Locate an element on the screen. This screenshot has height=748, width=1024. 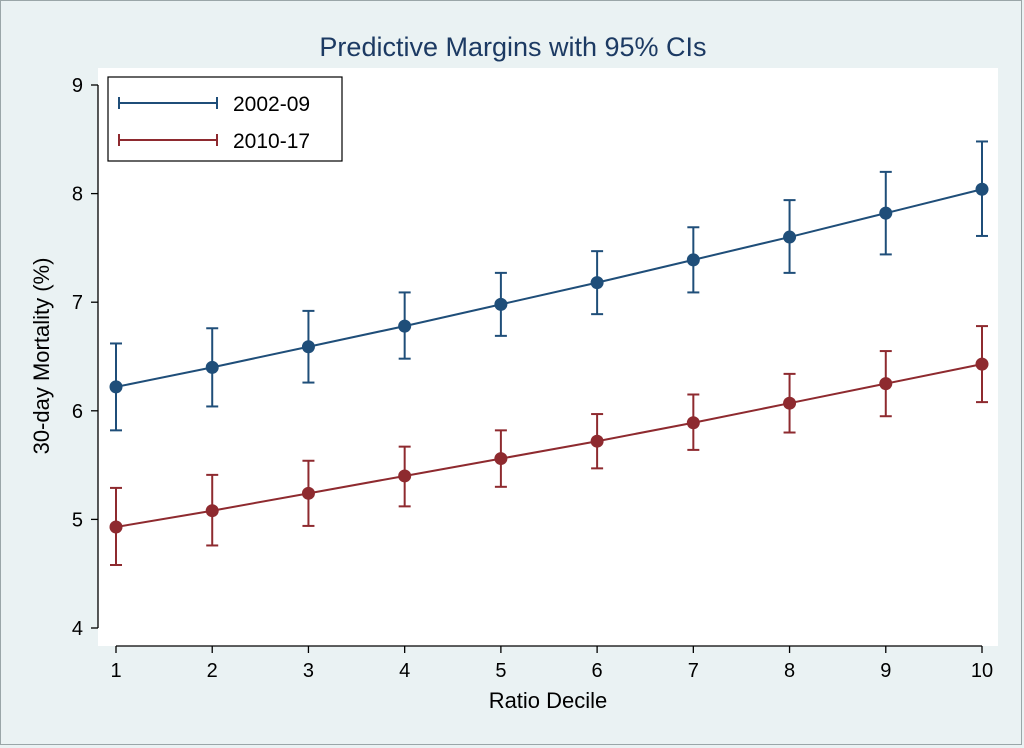
x-tick-label: 6 is located at coordinates (597, 671).